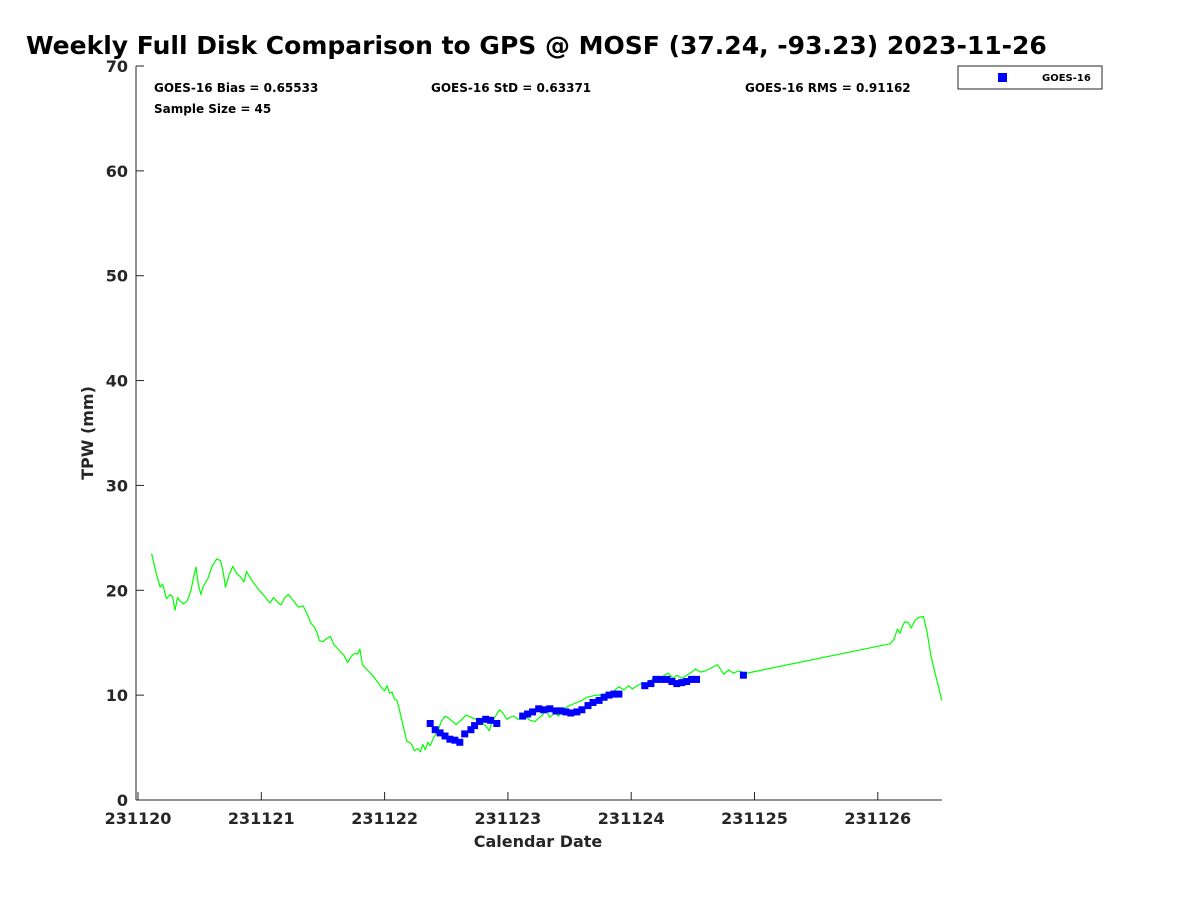 The image size is (1200, 900). I want to click on legend: GOES-16, so click(1030, 77).